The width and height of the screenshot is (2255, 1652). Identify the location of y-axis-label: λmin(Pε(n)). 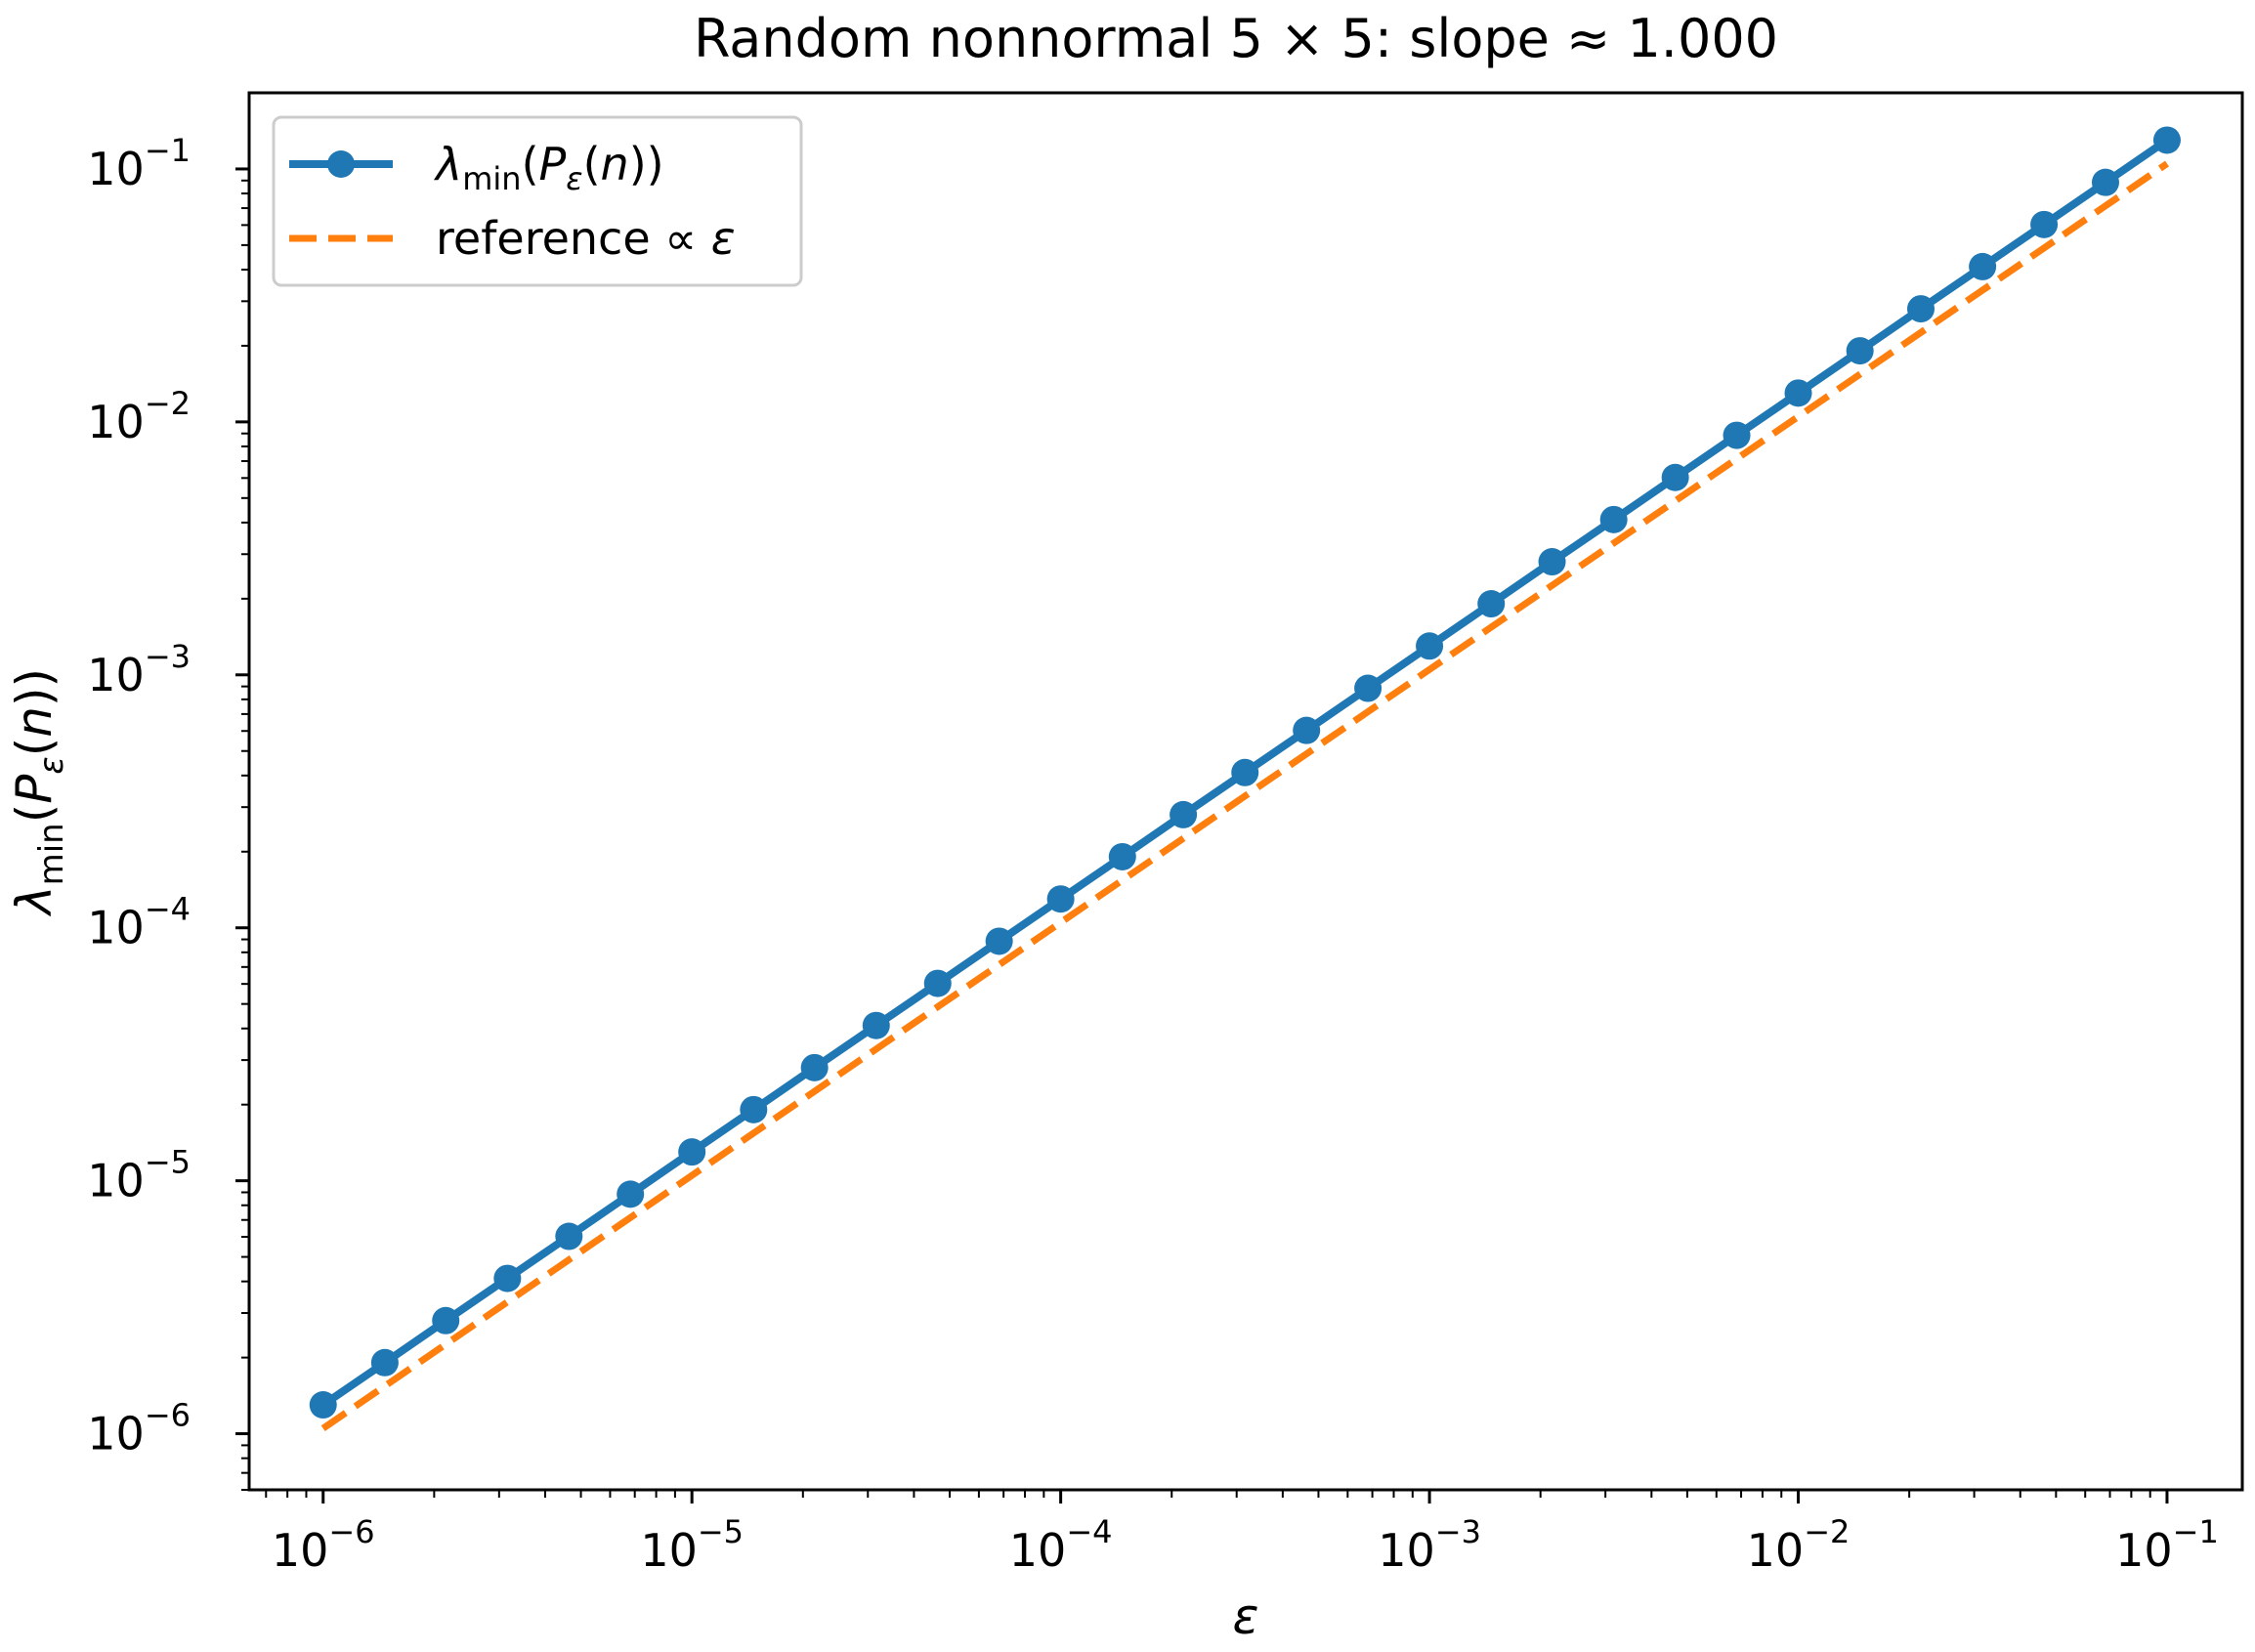
(38, 792).